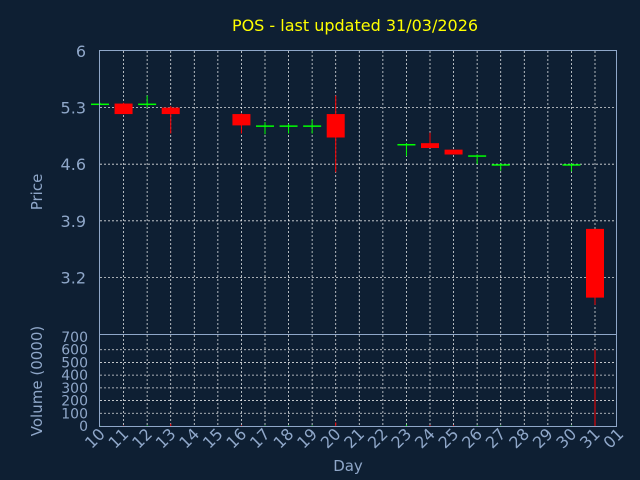 This screenshot has width=640, height=480. Describe the element at coordinates (74, 376) in the screenshot. I see `volume-tick-label: 400` at that location.